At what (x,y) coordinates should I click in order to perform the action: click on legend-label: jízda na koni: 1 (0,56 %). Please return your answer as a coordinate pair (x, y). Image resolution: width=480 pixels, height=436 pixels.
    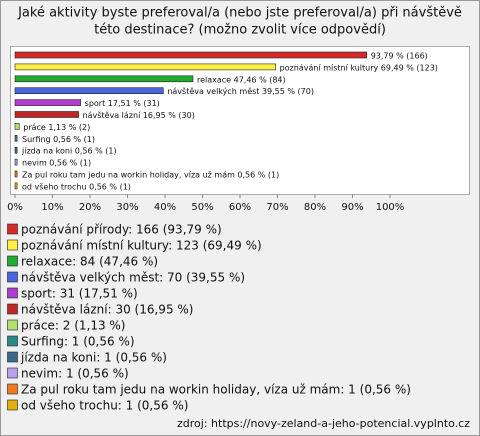
    Looking at the image, I should click on (93, 358).